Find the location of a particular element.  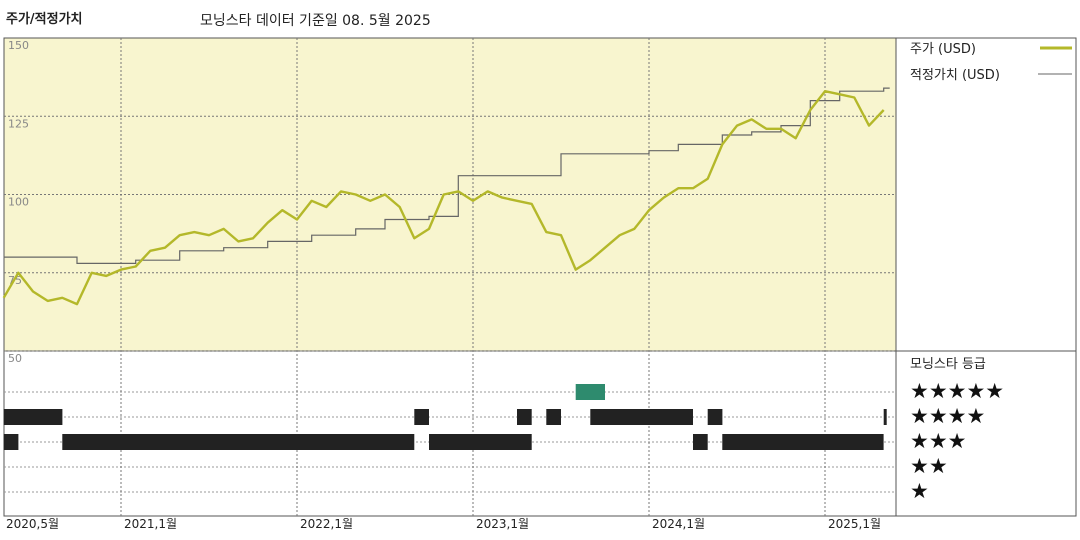

x-tick-label: 2024,1월 is located at coordinates (678, 524).